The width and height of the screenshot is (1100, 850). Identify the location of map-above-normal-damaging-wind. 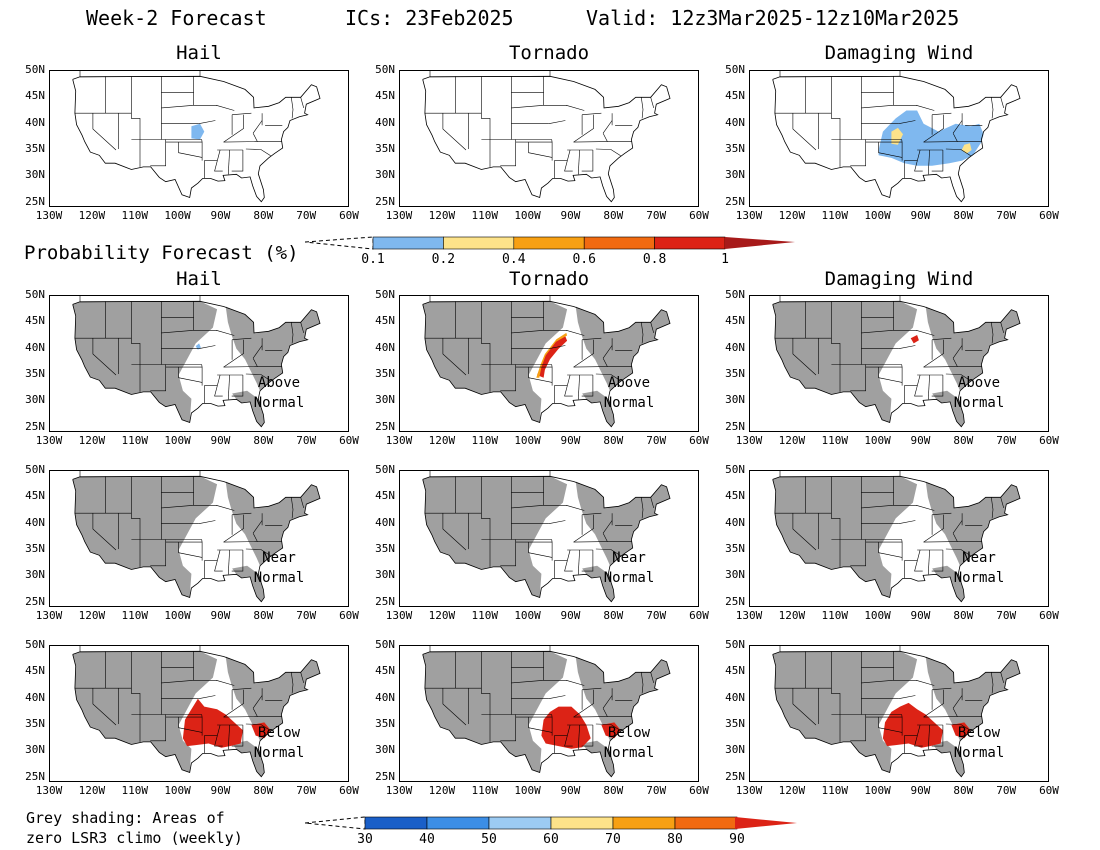
(899, 363).